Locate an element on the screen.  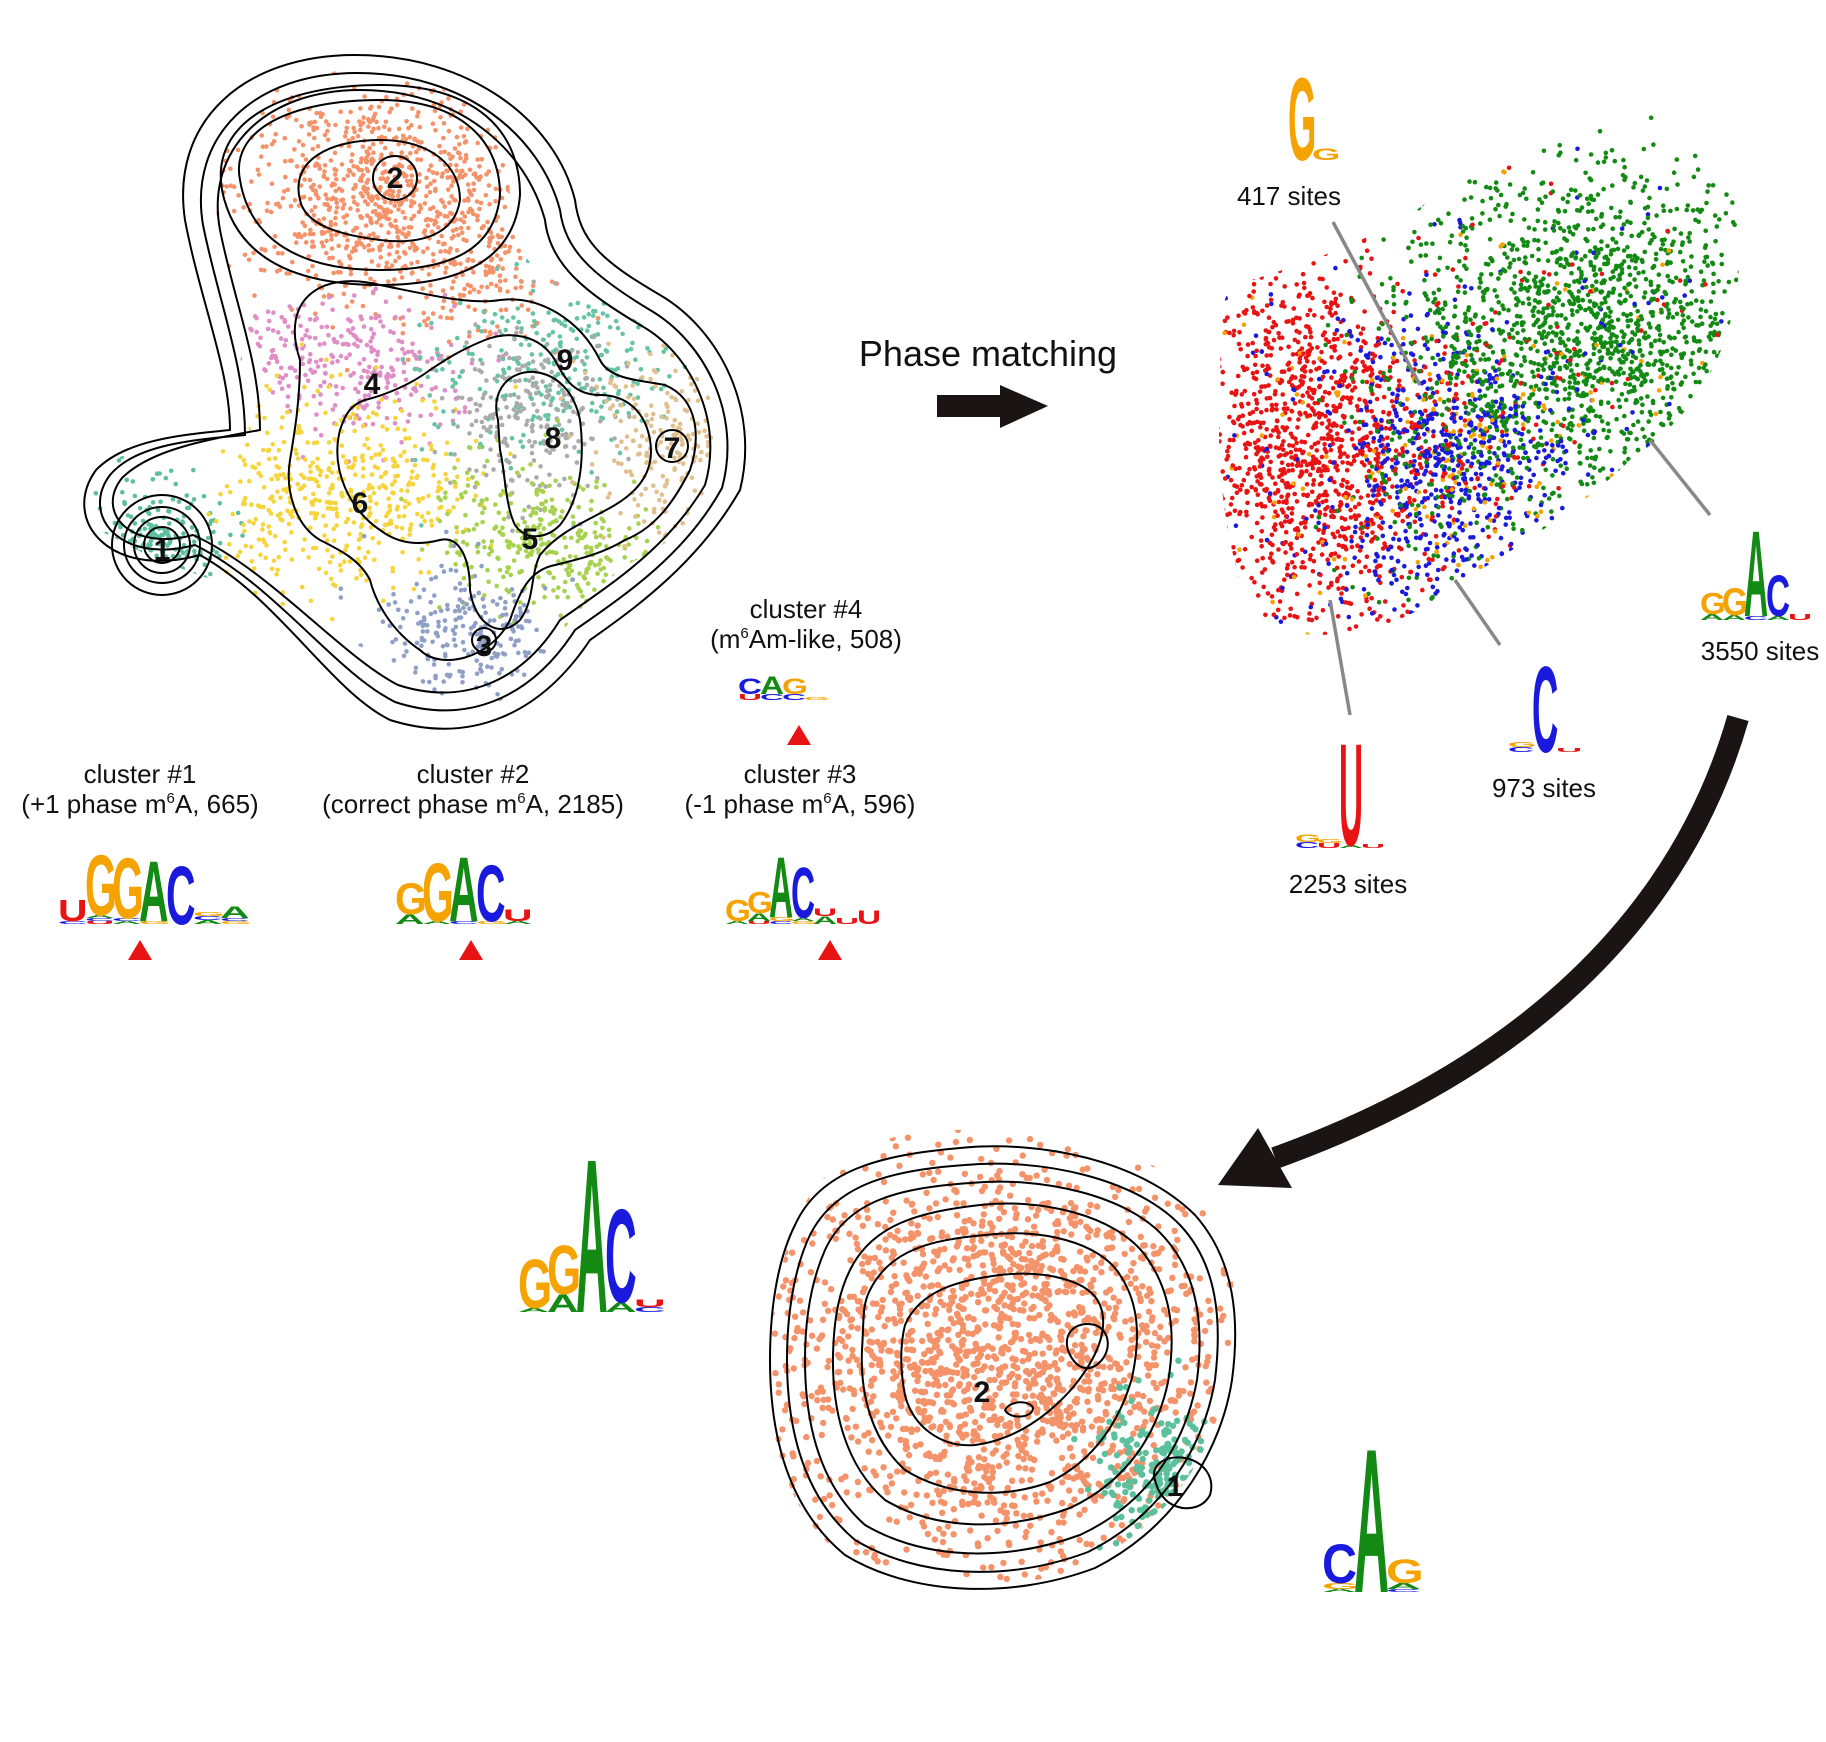
logo-letter-g: G is located at coordinates (1302, 119).